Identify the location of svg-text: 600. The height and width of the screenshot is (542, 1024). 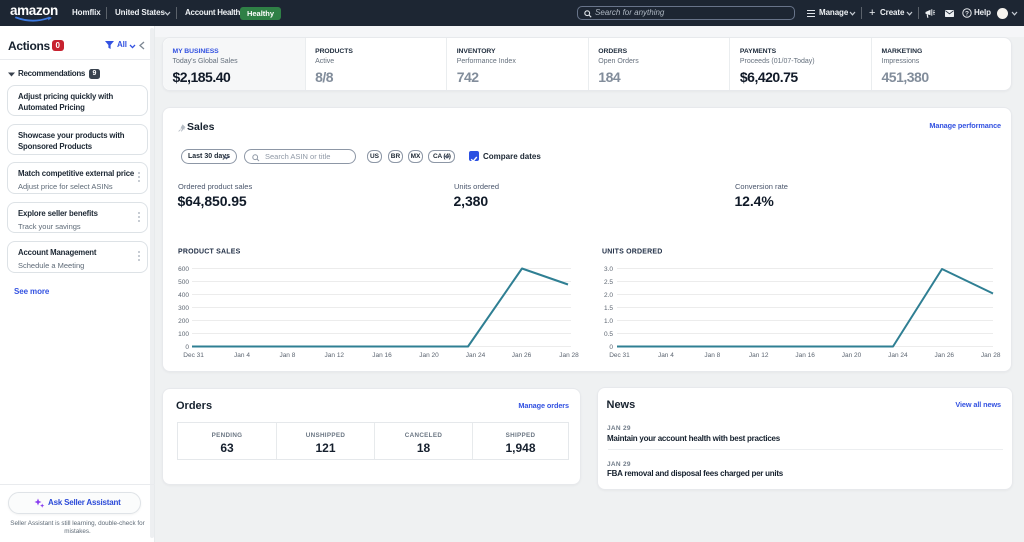
(183, 269).